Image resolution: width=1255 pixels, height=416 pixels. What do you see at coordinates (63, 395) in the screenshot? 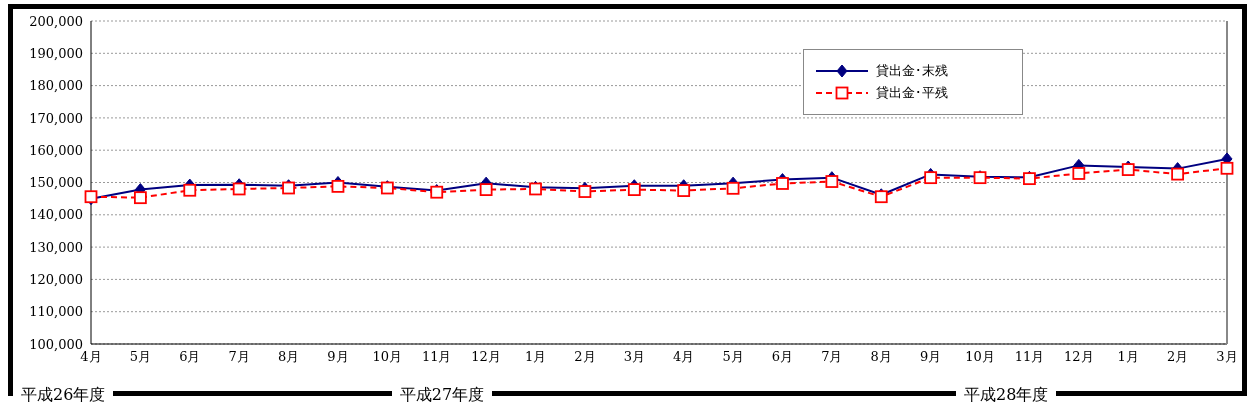
I see `text: 平成26年度` at bounding box center [63, 395].